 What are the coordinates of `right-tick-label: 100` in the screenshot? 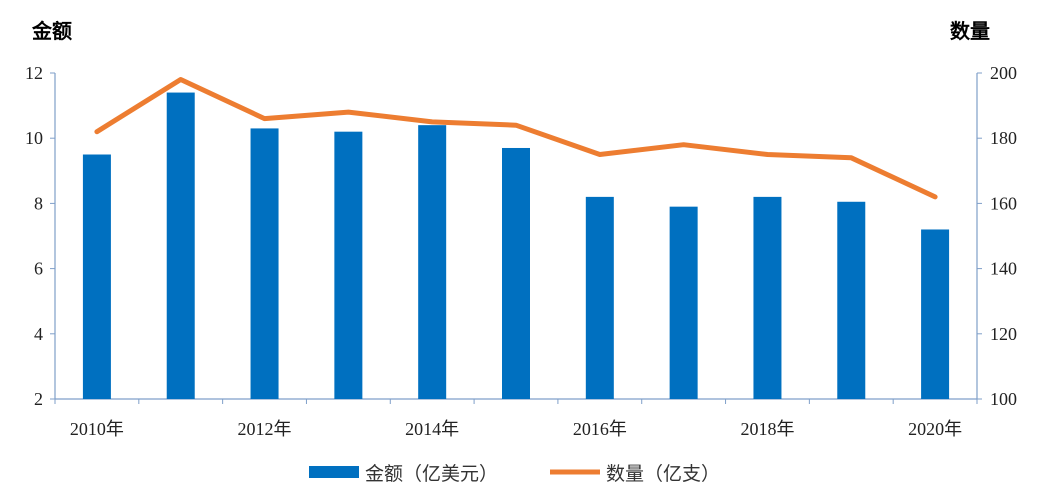 It's located at (1003, 399).